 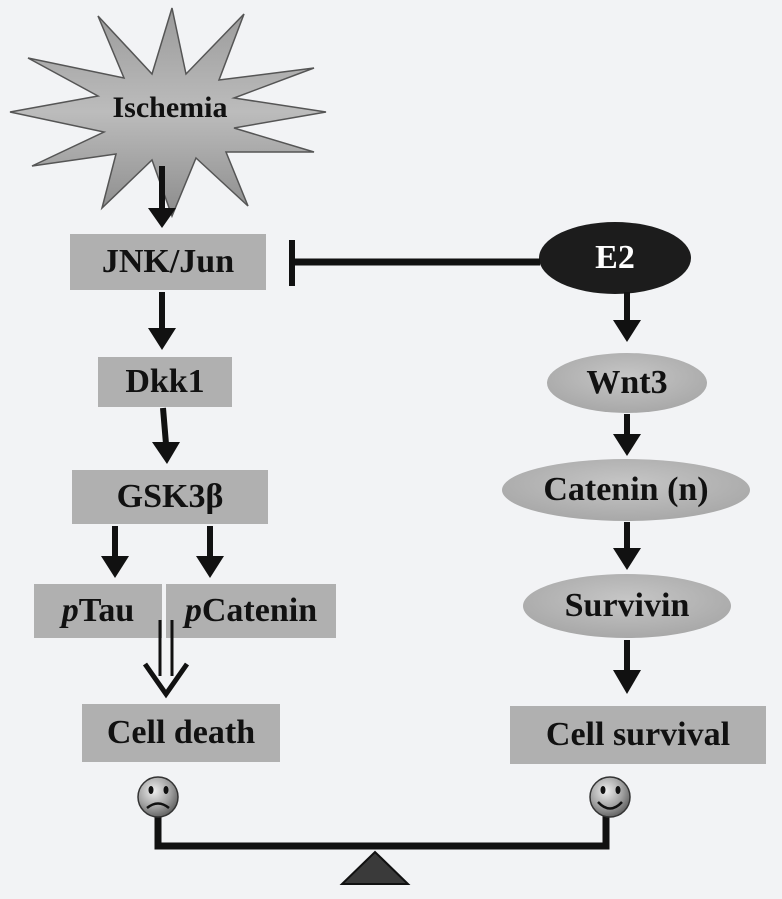 I want to click on jnk-jun-box, so click(x=168, y=262).